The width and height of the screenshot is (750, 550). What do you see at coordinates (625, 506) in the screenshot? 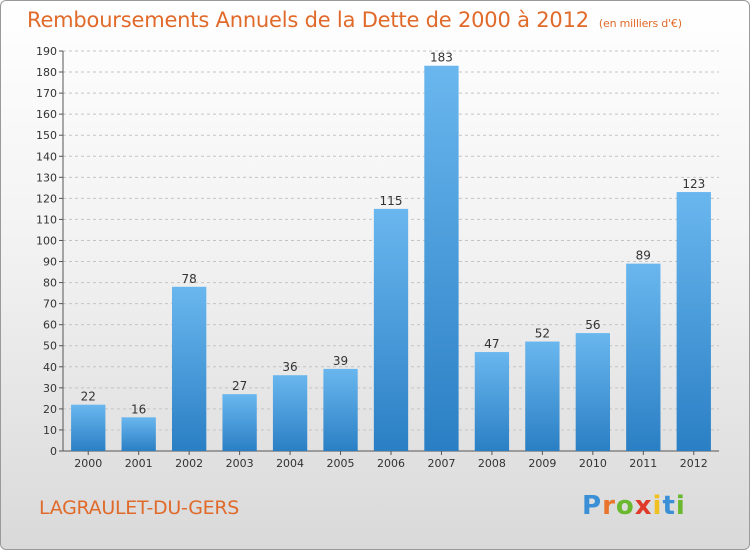
I see `logo-letter: o` at bounding box center [625, 506].